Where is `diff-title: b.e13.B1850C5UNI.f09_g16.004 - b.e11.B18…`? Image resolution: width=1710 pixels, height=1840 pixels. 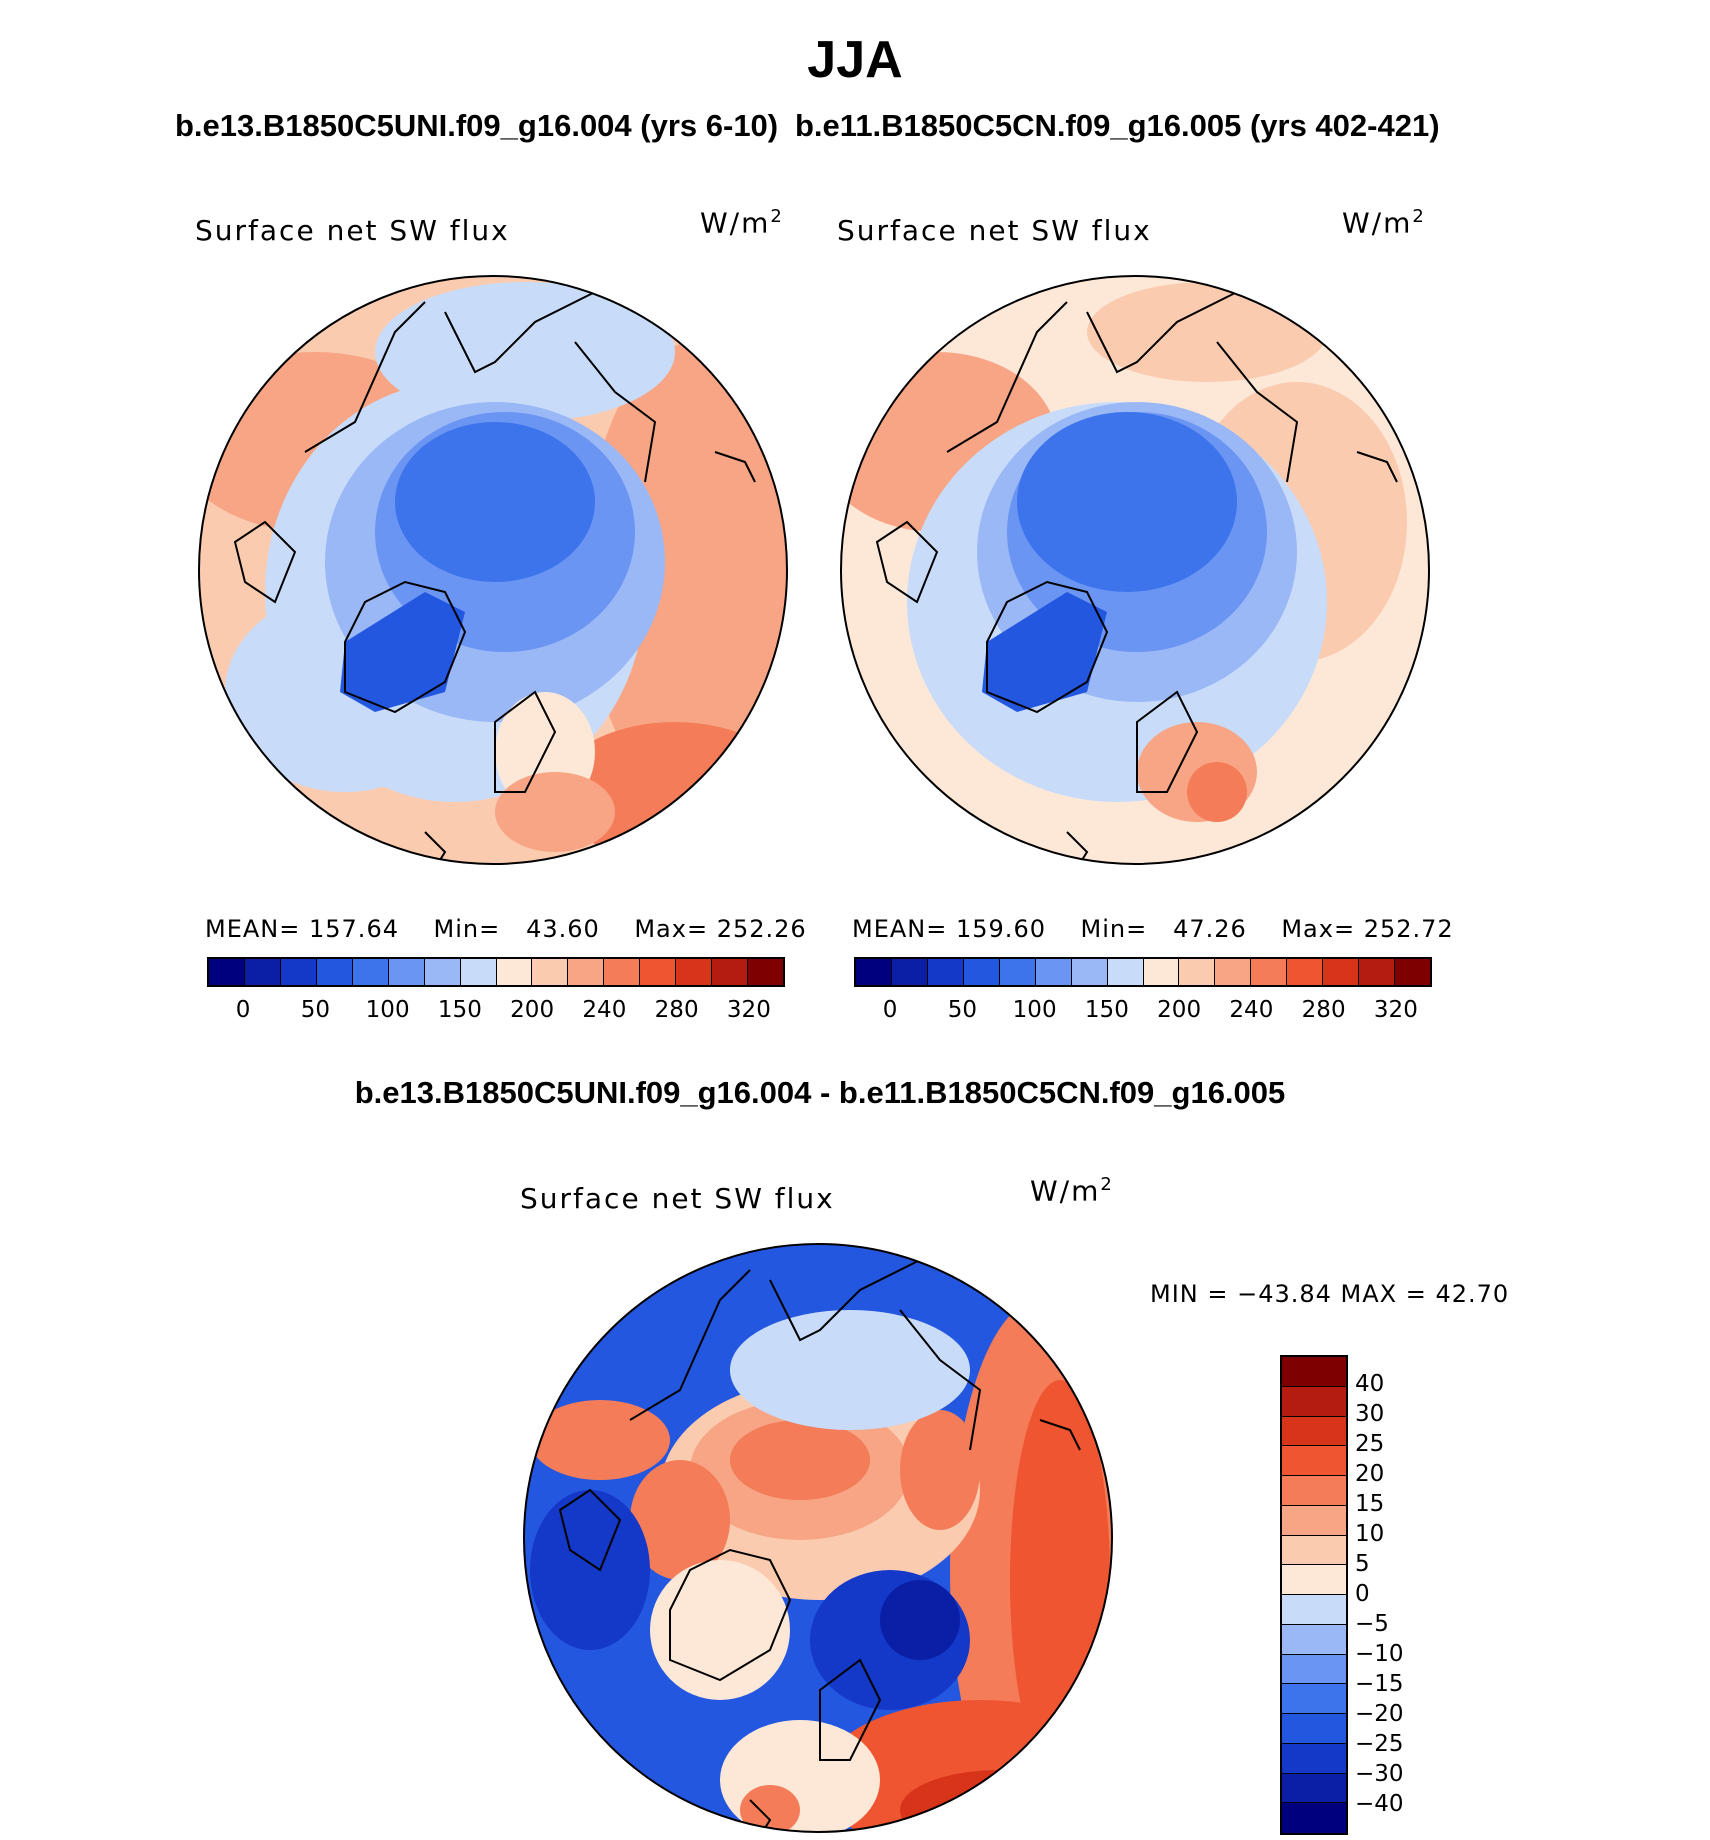
diff-title: b.e13.B1850C5UNI.f09_g16.004 - b.e11.B18… is located at coordinates (820, 1092).